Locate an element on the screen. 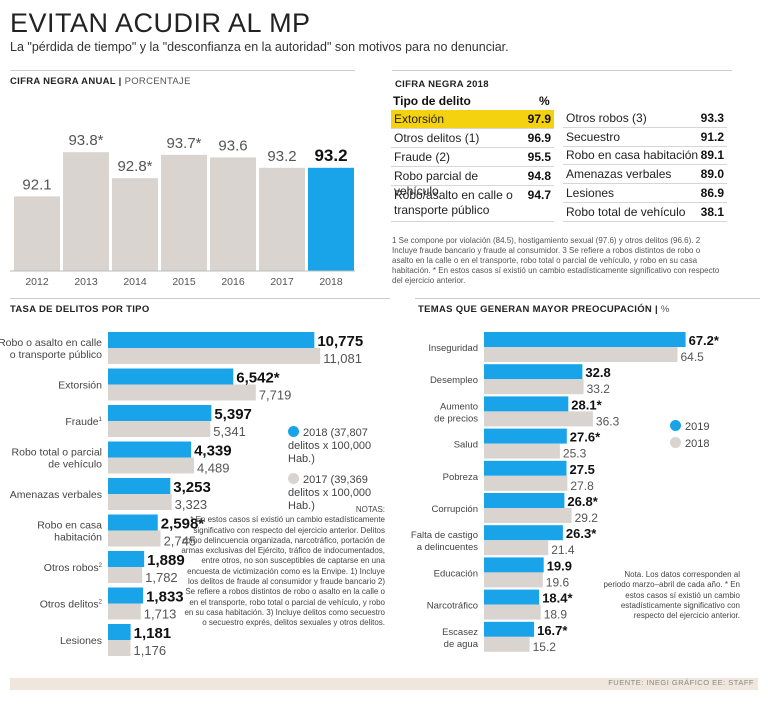 This screenshot has width=768, height=704. tasa-value-a: 2,598* is located at coordinates (183, 524).